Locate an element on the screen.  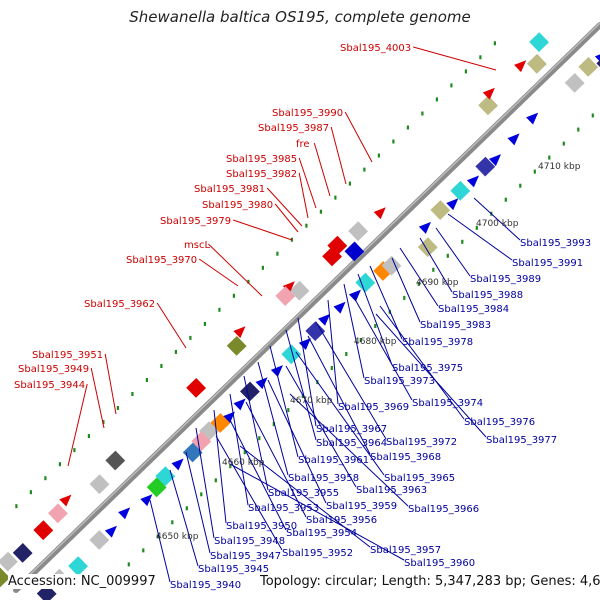
gene-label-reverse: Sbal195_3965 is located at coordinates (419, 478).